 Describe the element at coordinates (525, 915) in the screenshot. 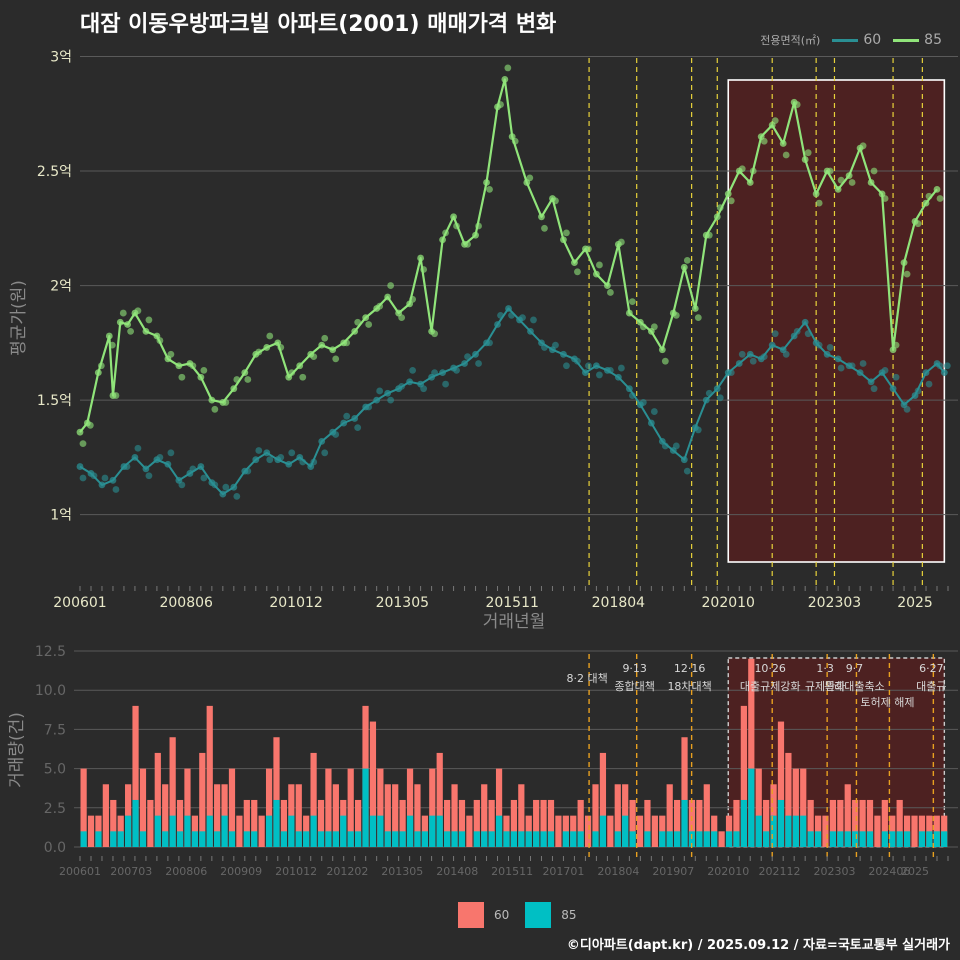

I see `volume-legend: 60 85` at that location.